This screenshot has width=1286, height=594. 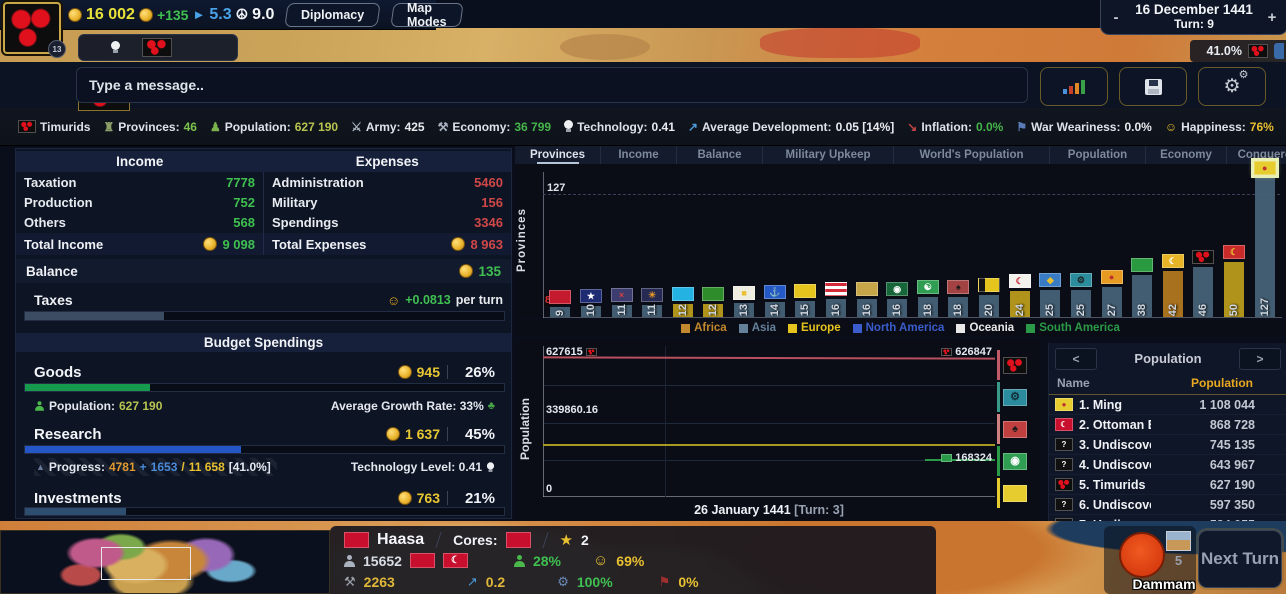 I want to click on statistics-button, so click(x=1074, y=86).